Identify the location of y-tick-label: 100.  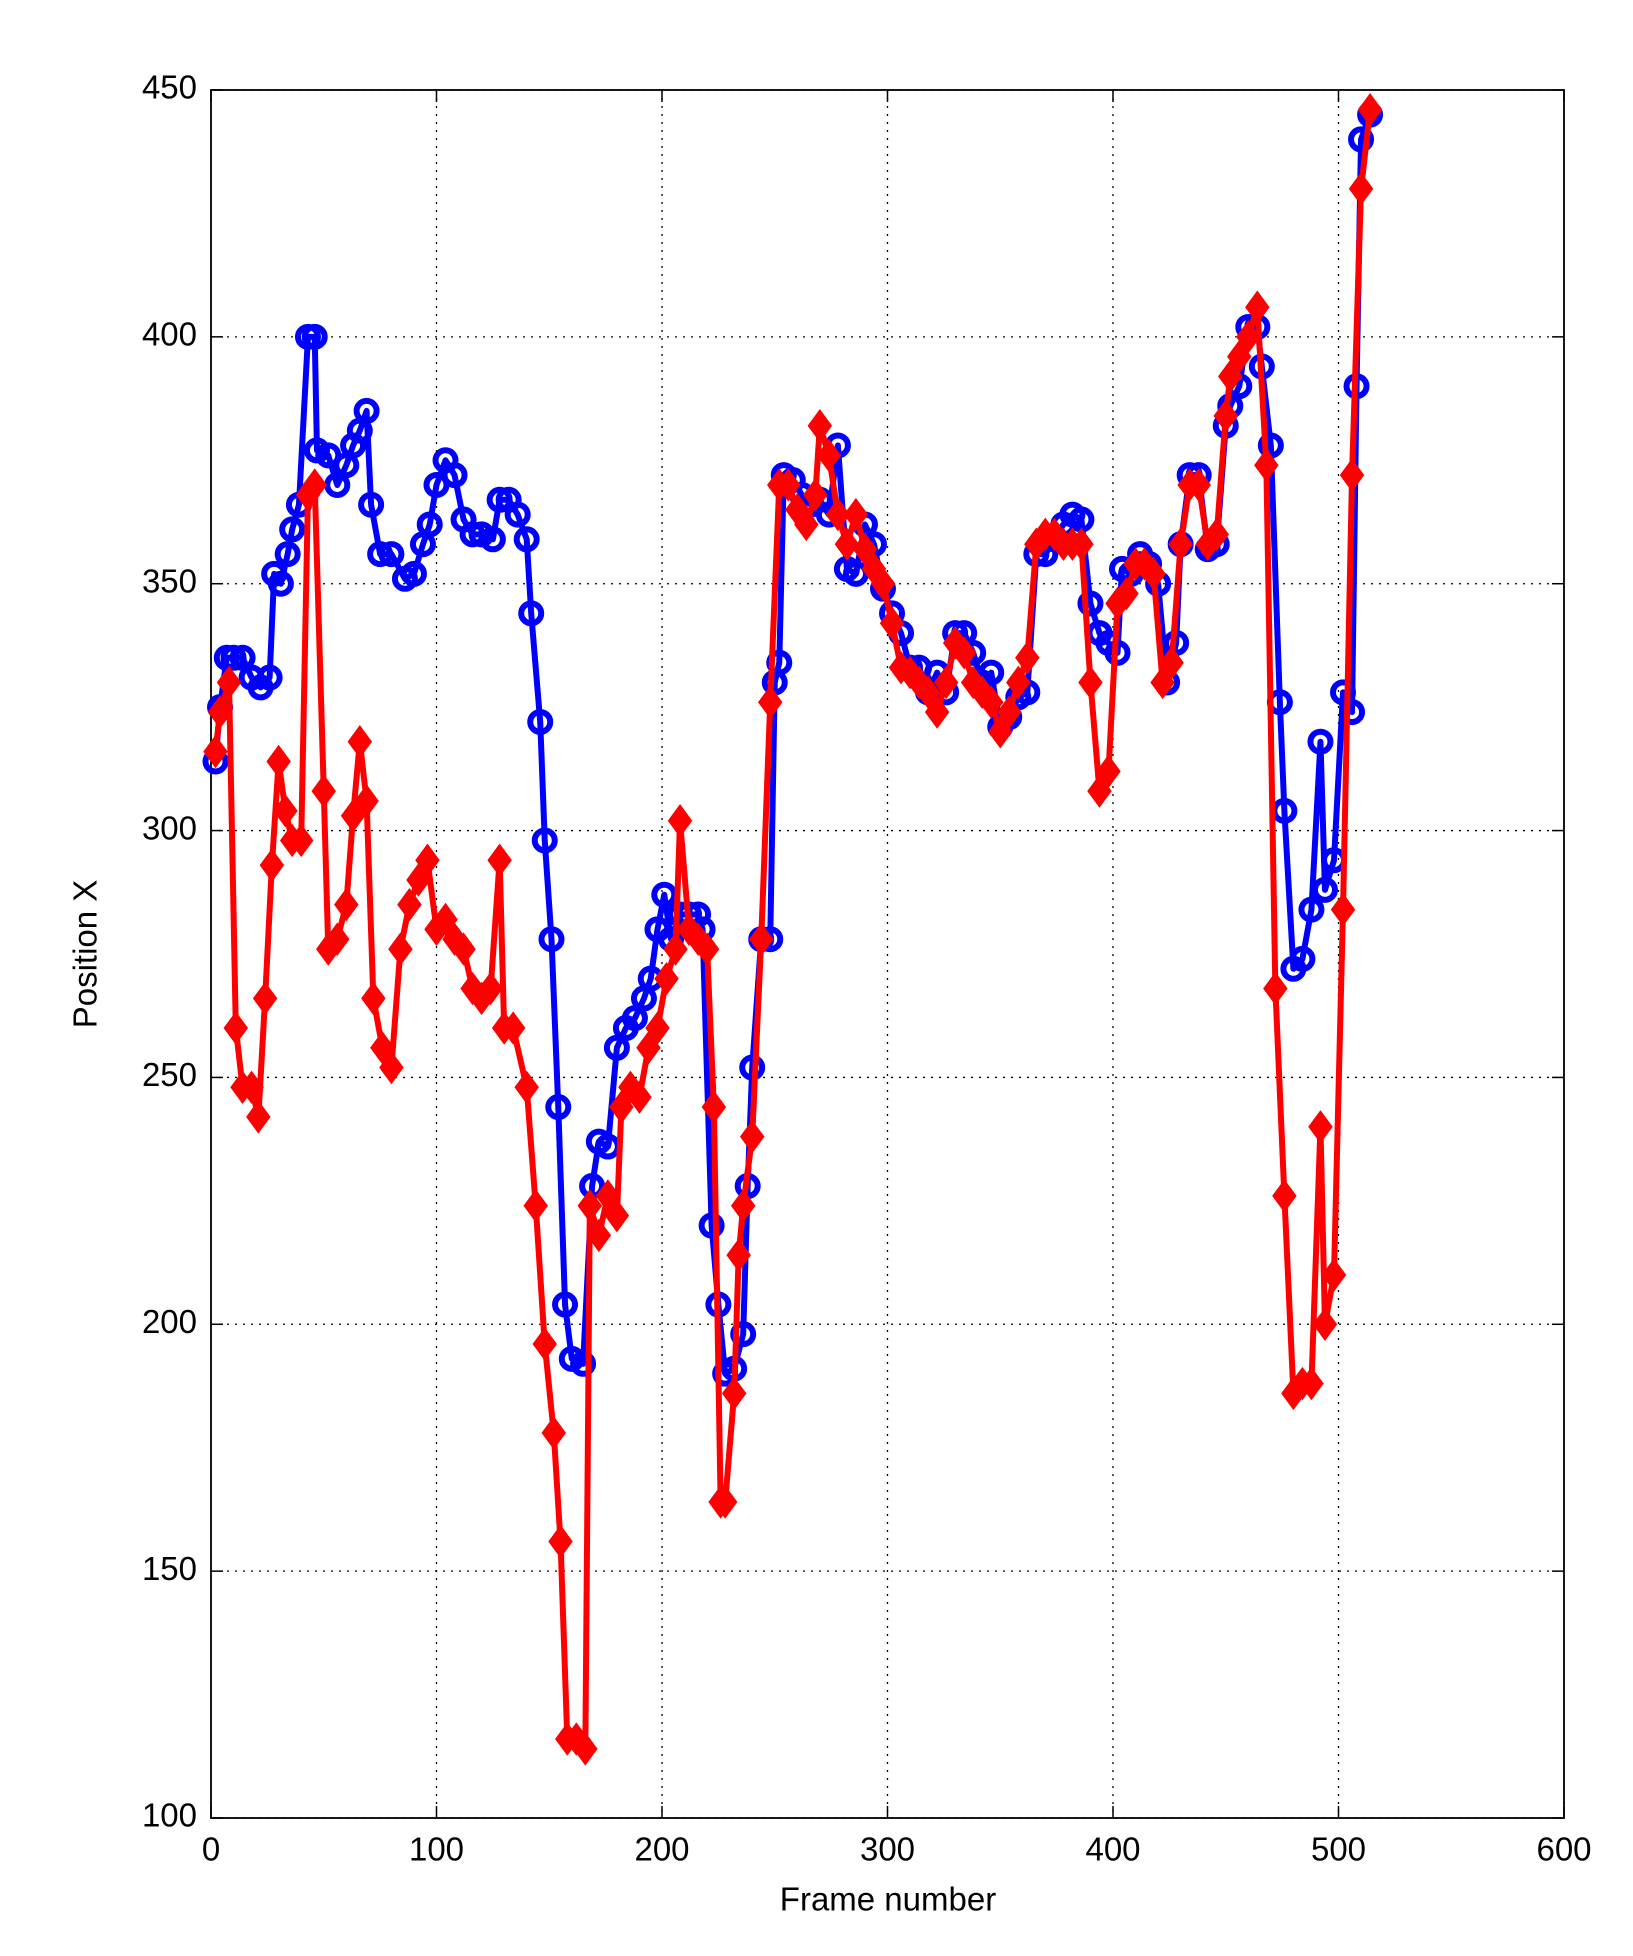
(169, 1815).